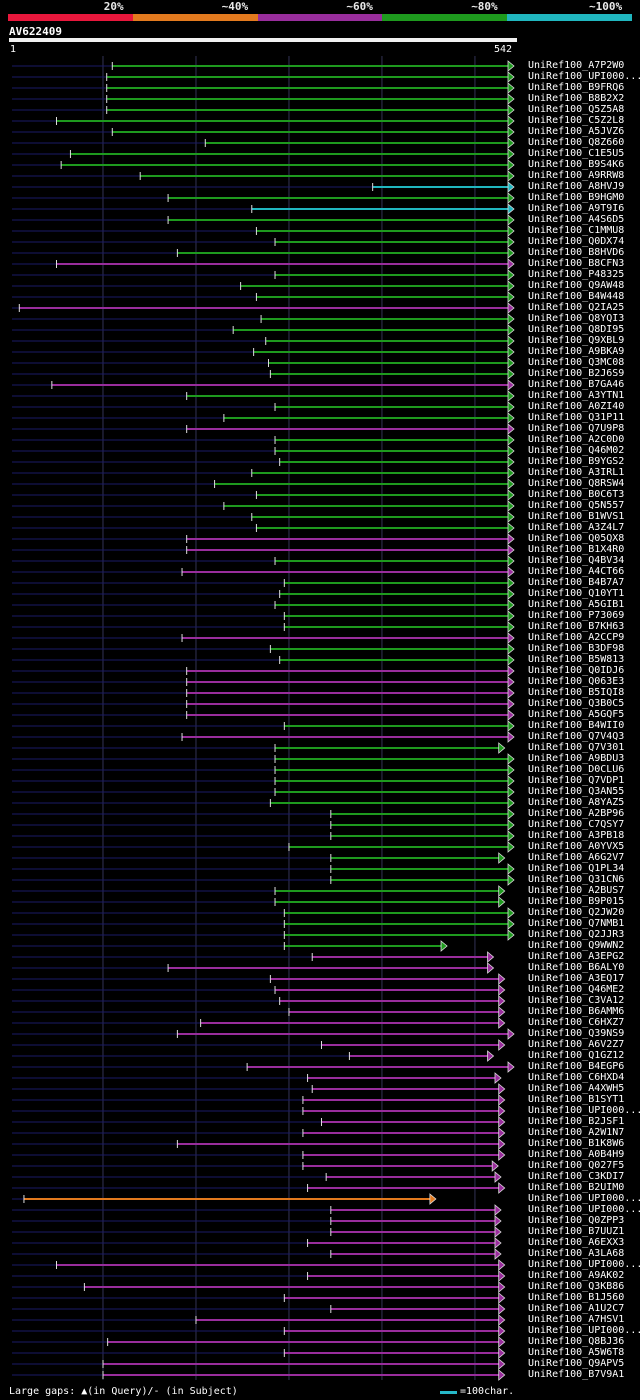 This screenshot has width=640, height=1400. What do you see at coordinates (576, 1033) in the screenshot?
I see `hit-label: UniRef100_Q39NS9` at bounding box center [576, 1033].